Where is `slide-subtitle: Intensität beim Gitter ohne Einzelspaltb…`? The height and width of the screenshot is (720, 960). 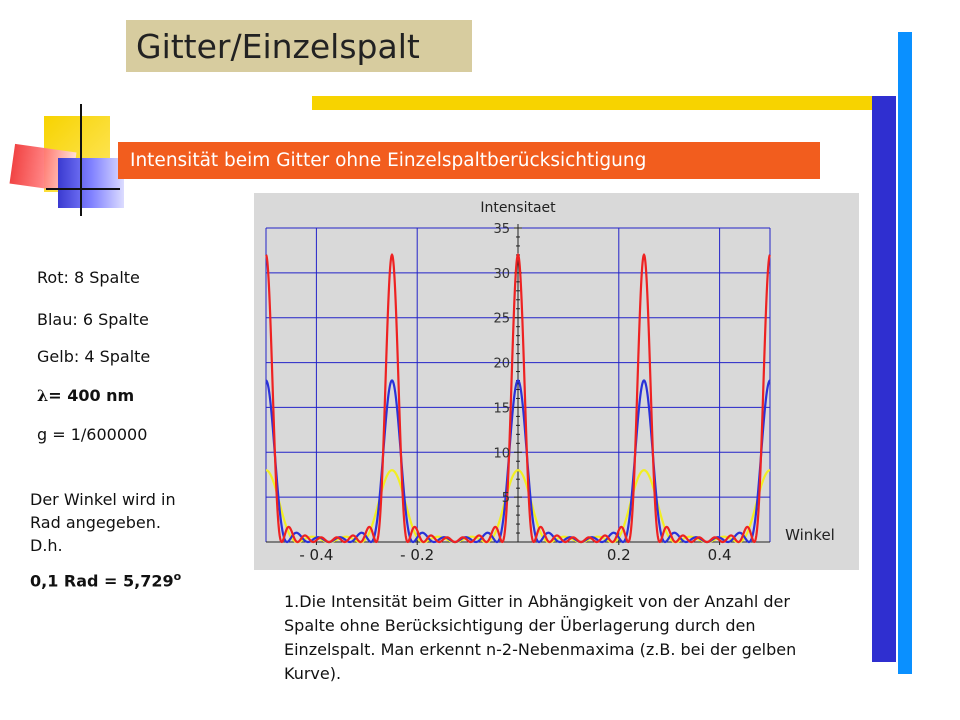
slide-subtitle: Intensität beim Gitter ohne Einzelspaltb… is located at coordinates (469, 160).